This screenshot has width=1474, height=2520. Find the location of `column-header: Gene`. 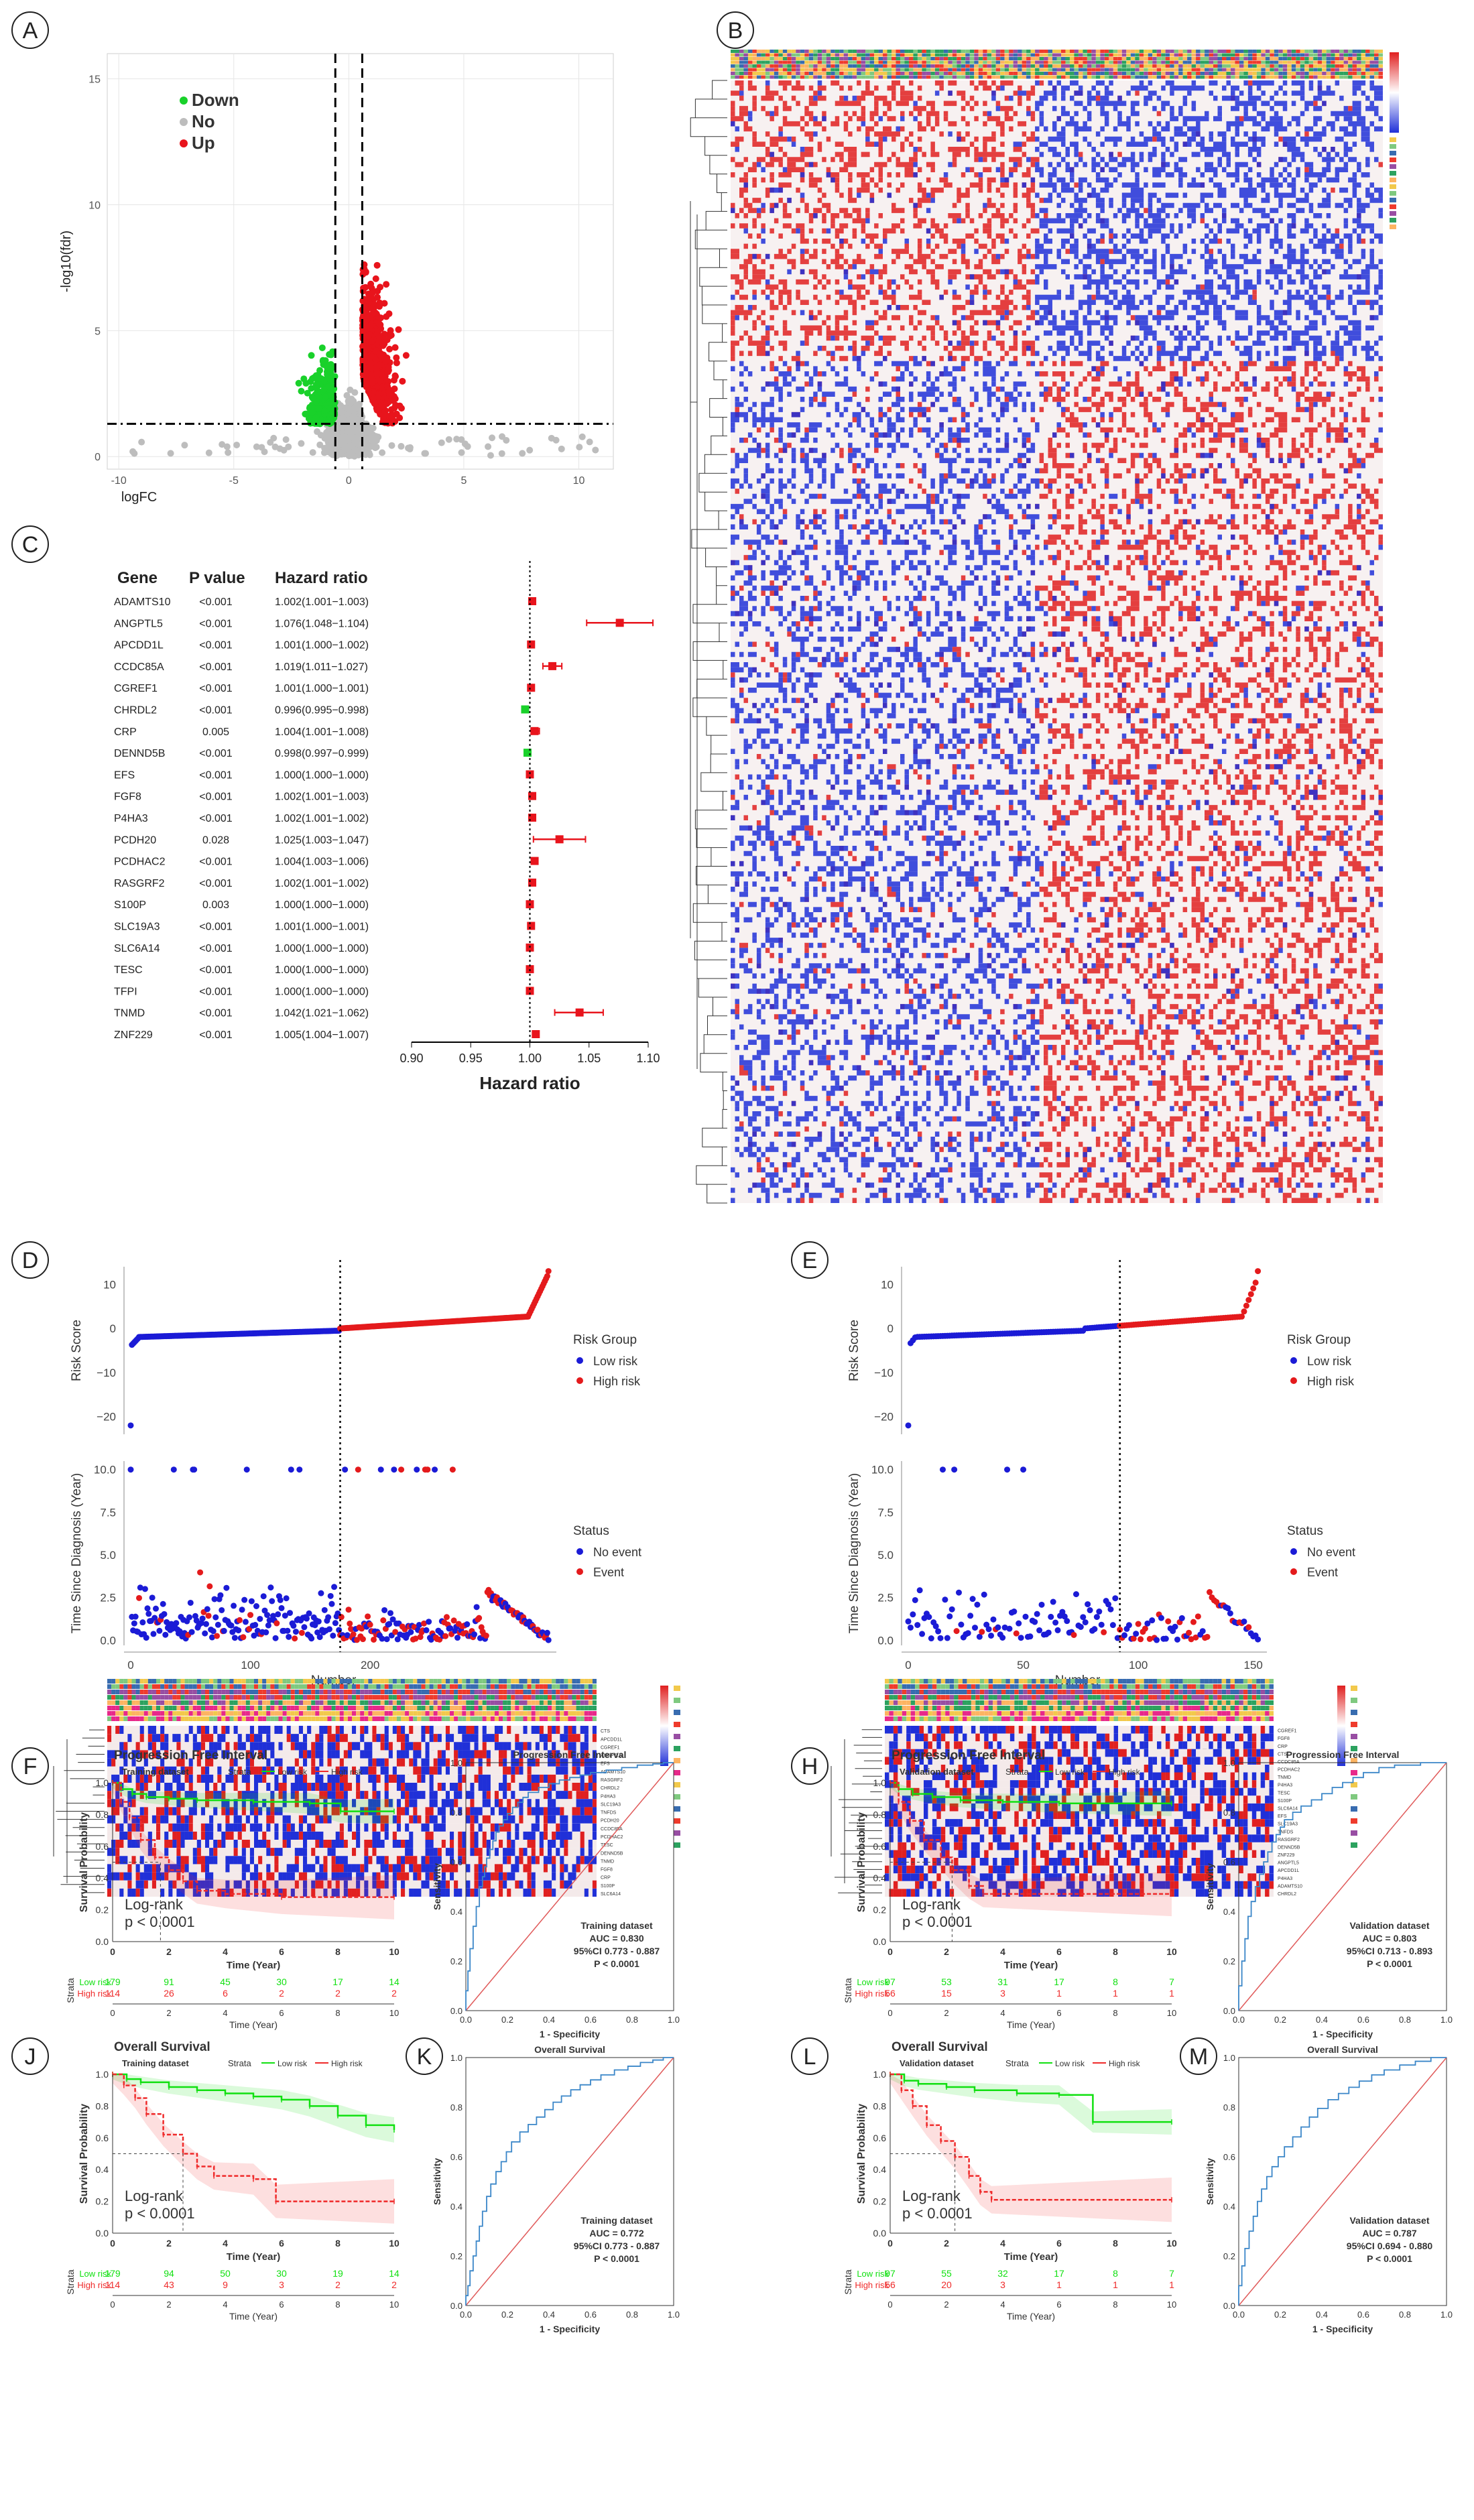

column-header: Gene is located at coordinates (137, 578).